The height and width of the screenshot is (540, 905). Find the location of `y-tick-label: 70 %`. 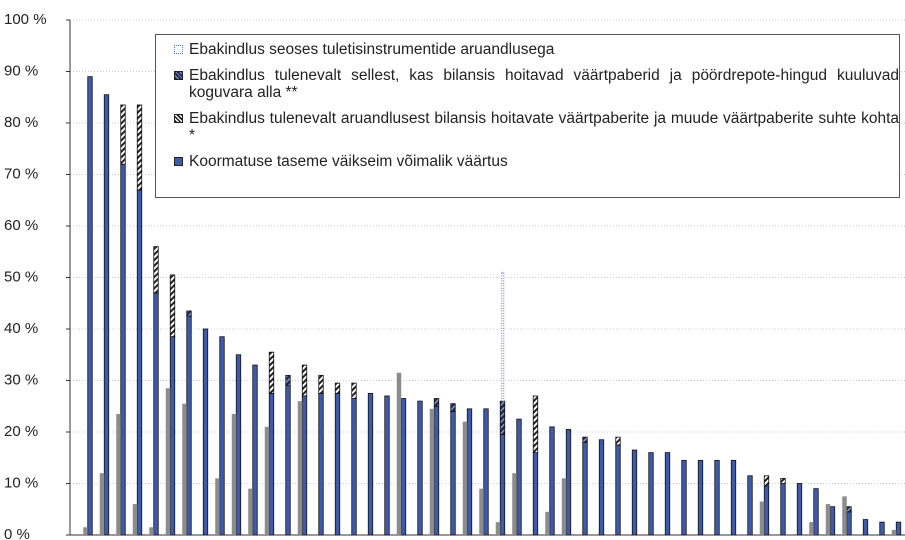

y-tick-label: 70 % is located at coordinates (21, 173).